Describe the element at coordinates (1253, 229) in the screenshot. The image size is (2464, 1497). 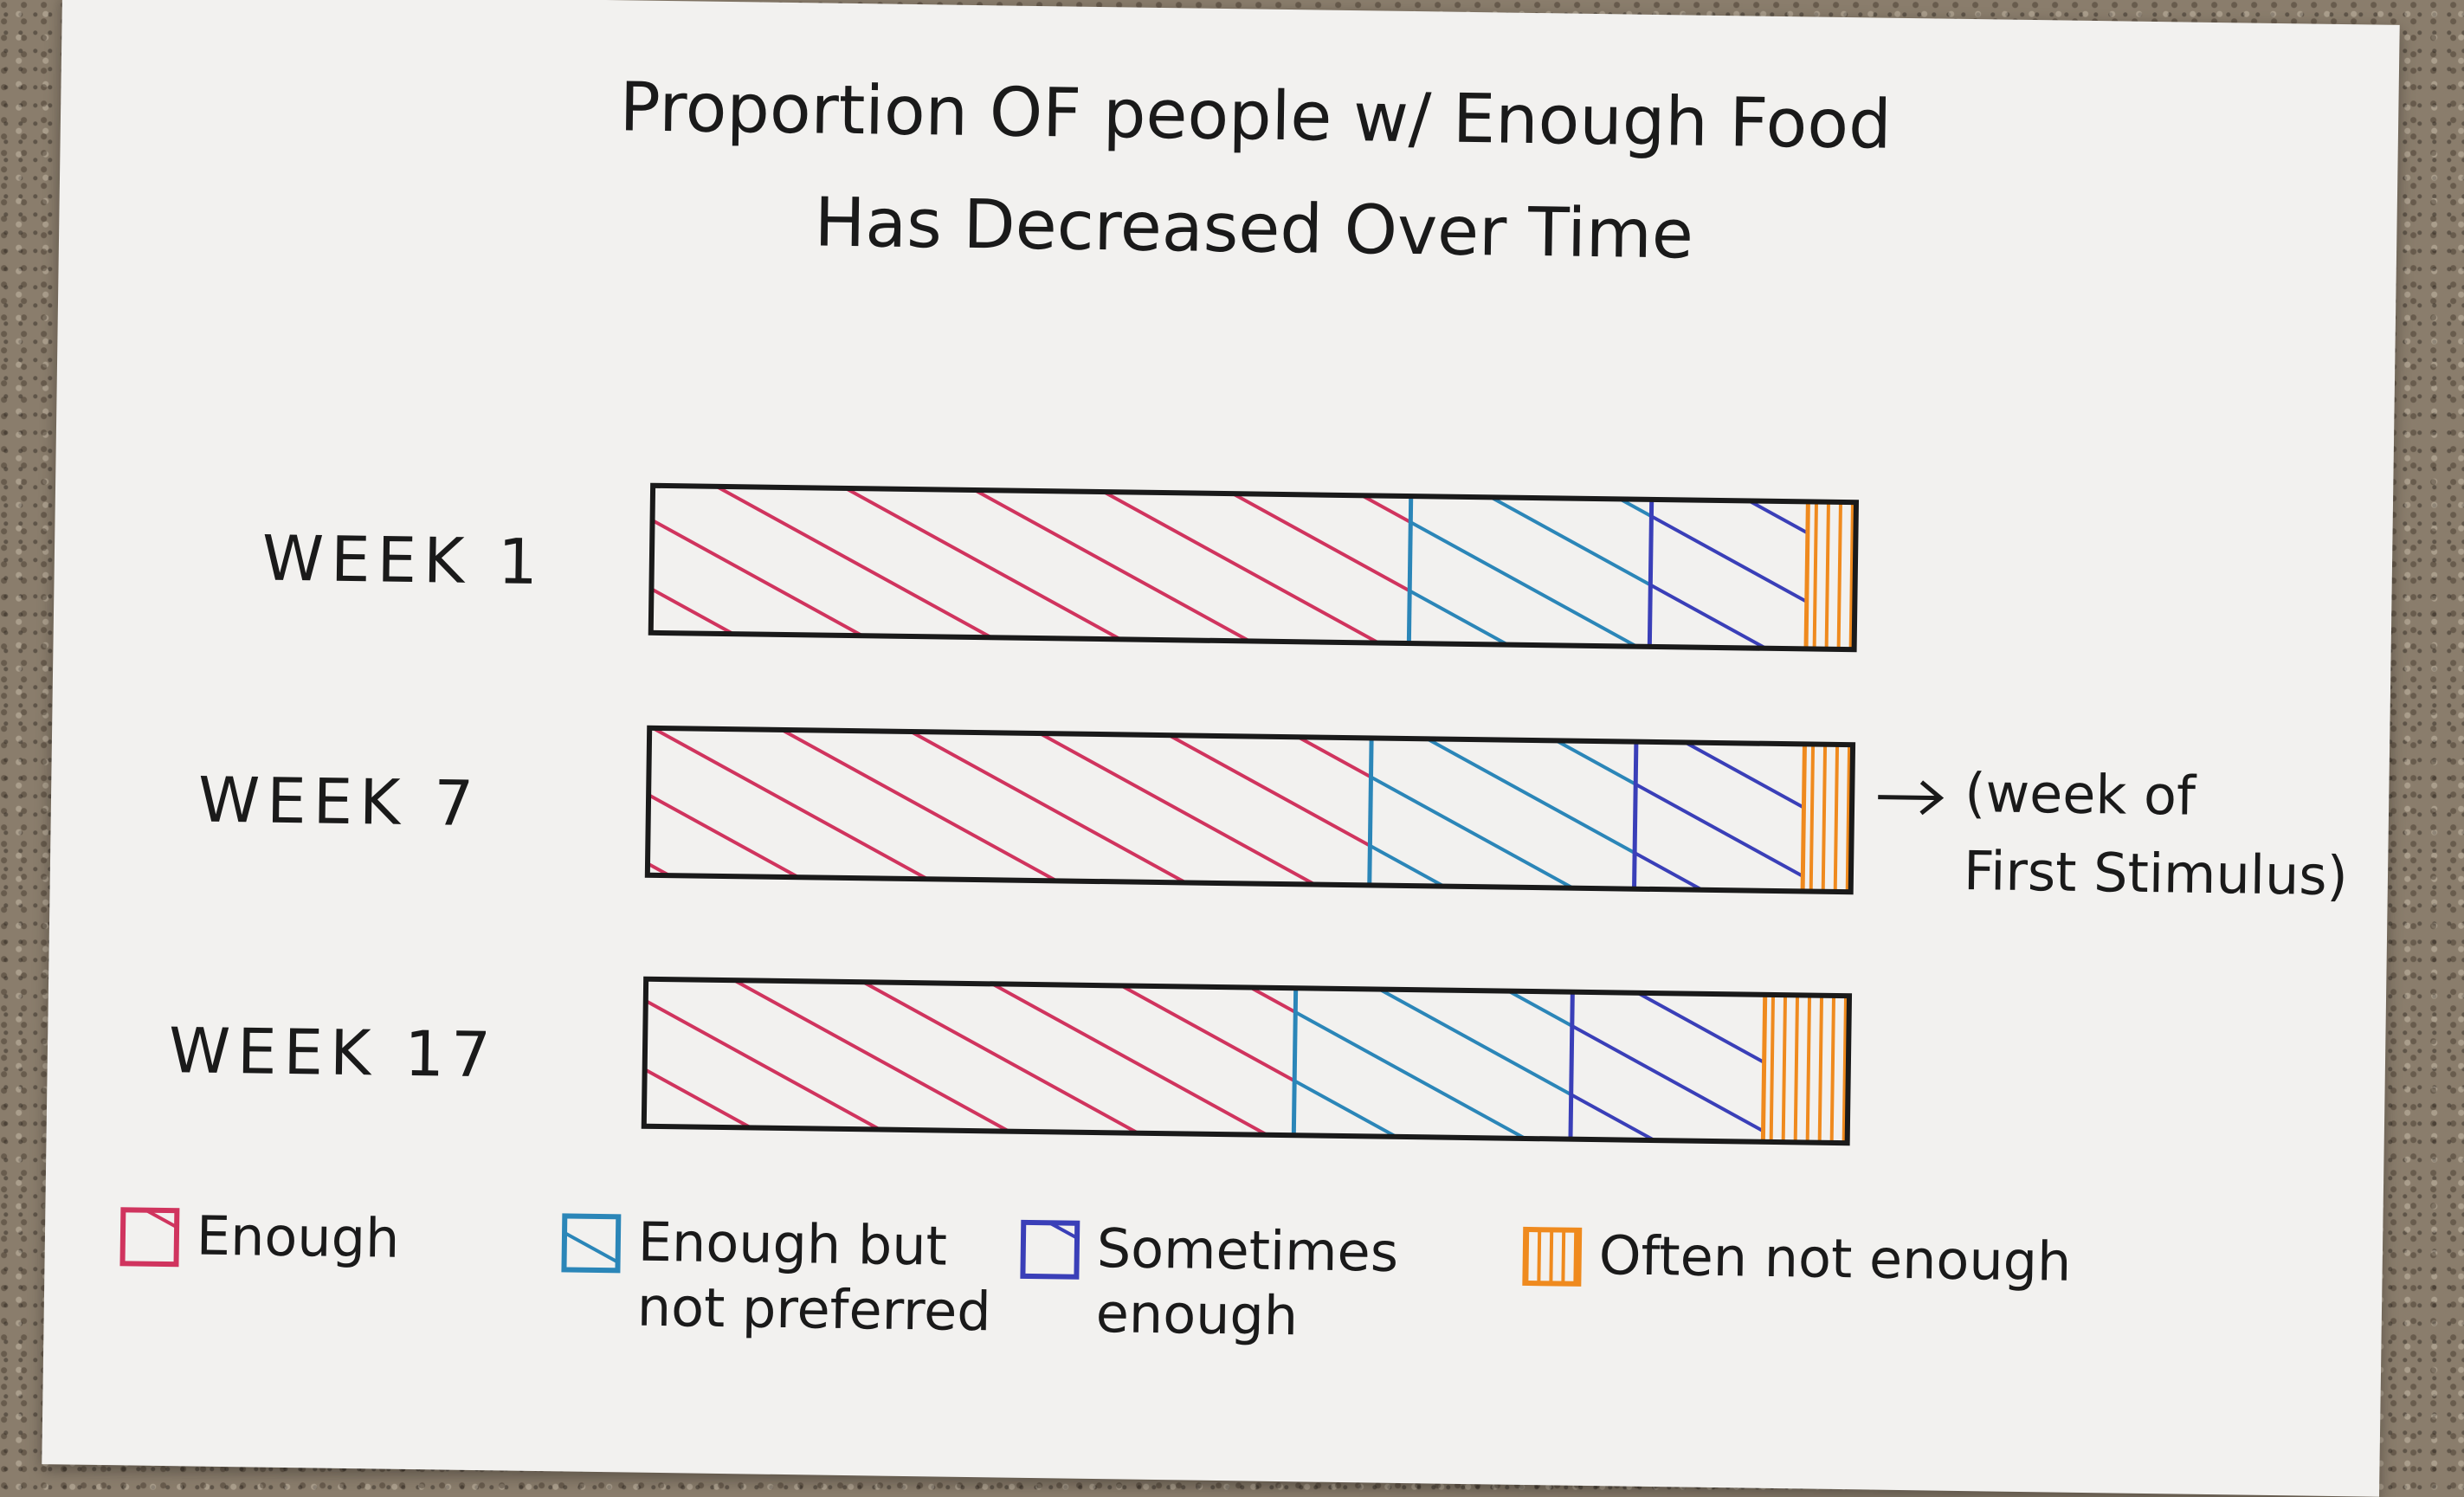
I see `chart-title-line: Has Decreased Over Time` at that location.